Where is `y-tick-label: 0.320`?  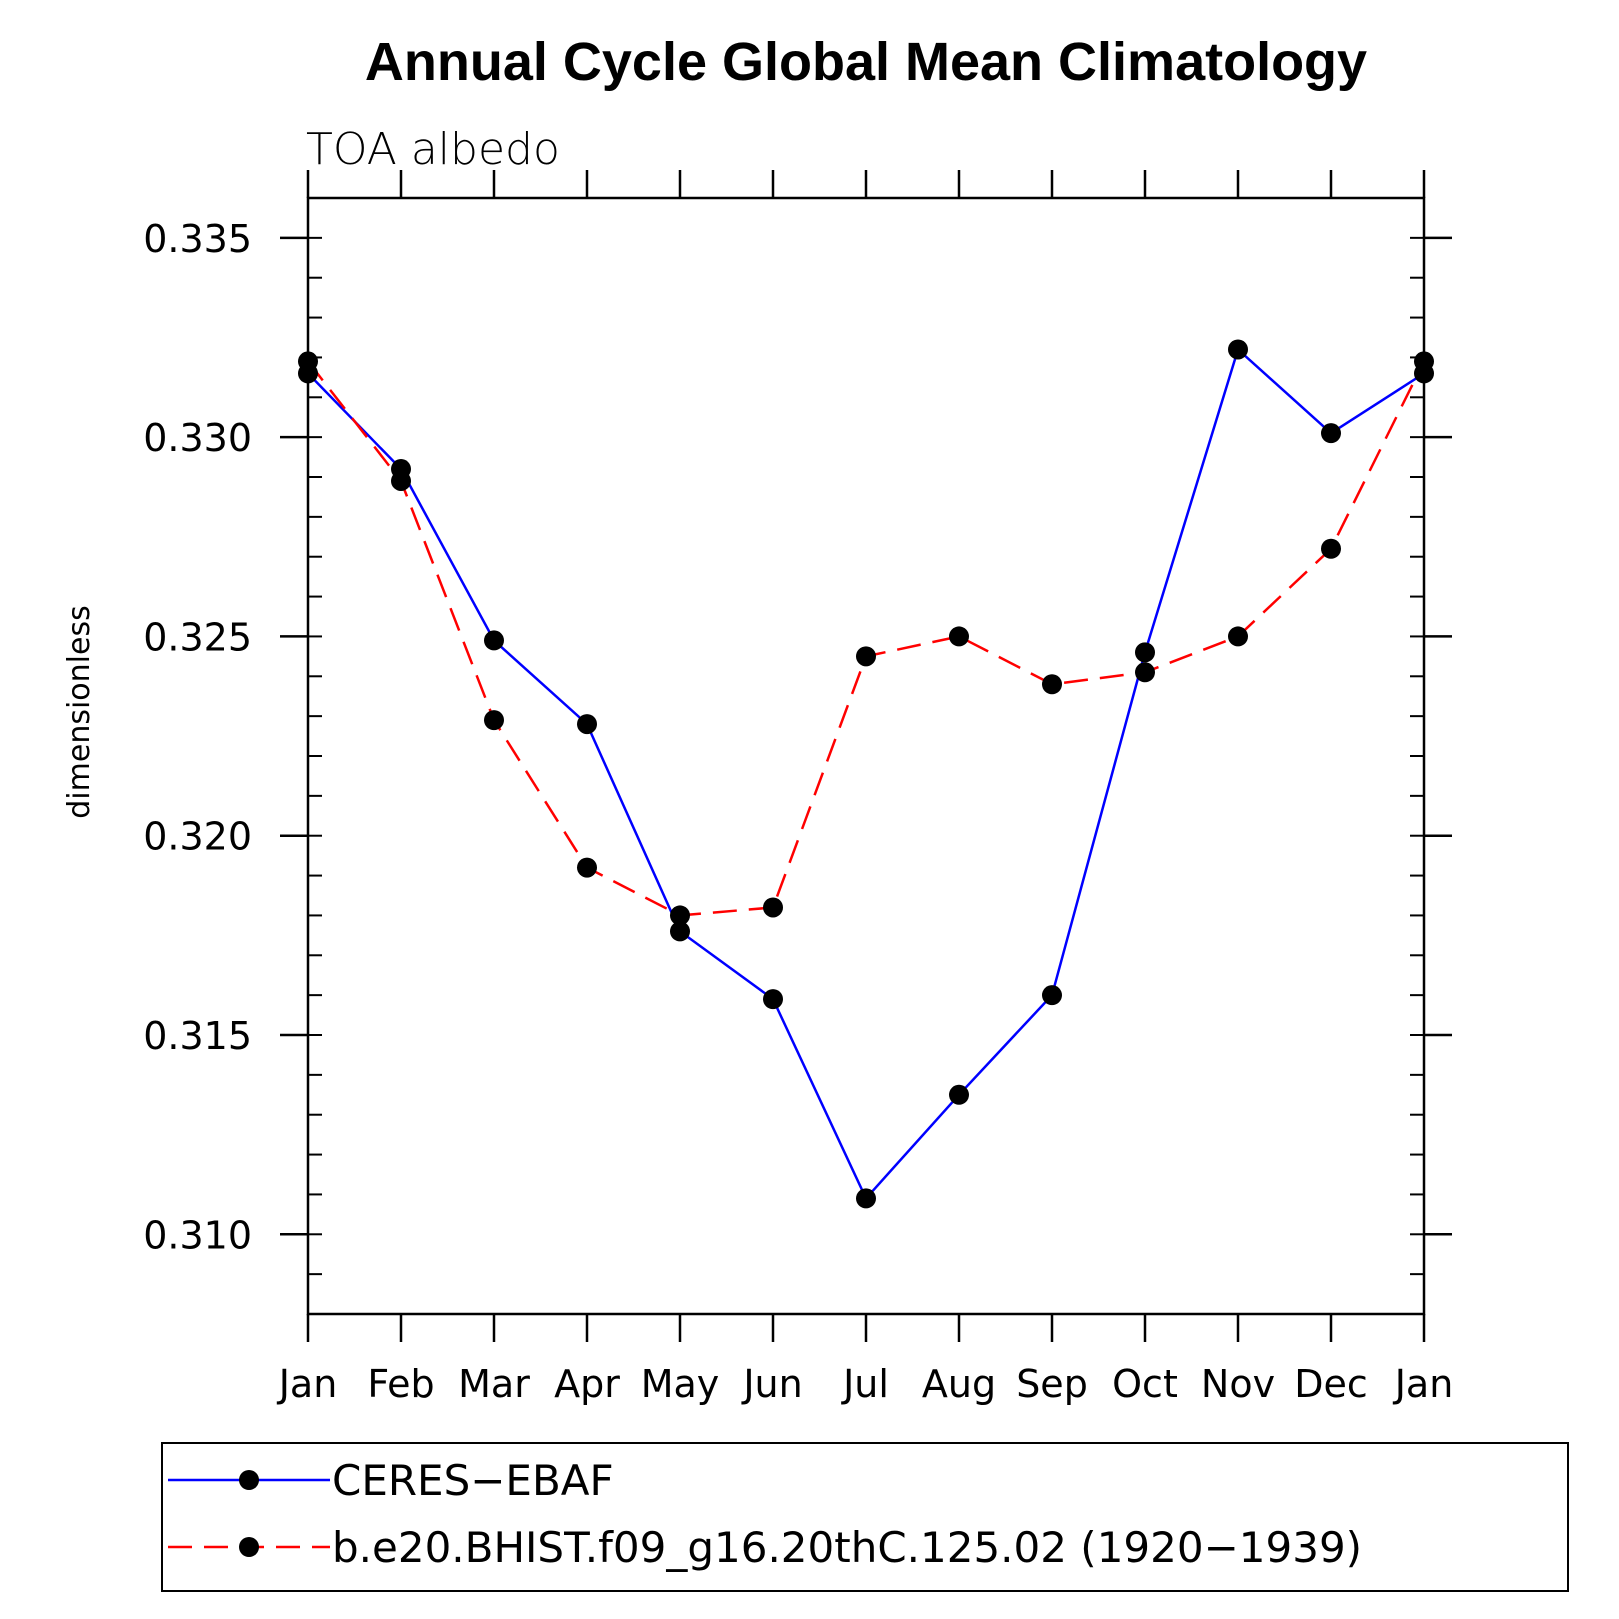
y-tick-label: 0.320 is located at coordinates (197, 837).